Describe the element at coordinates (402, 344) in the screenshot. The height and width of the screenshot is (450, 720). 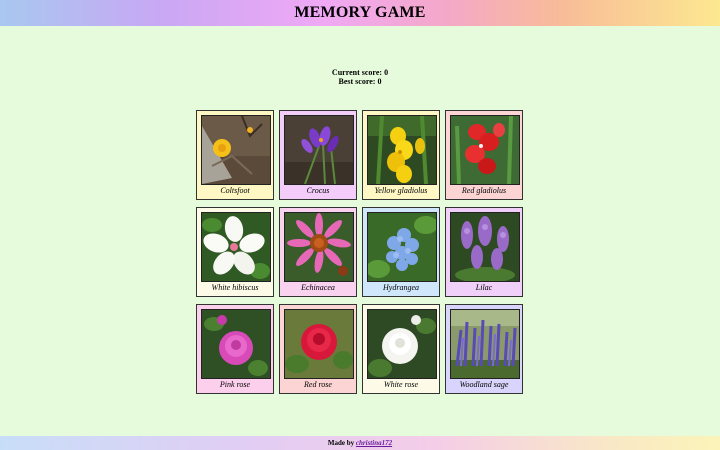
I see `white-rose-photo` at that location.